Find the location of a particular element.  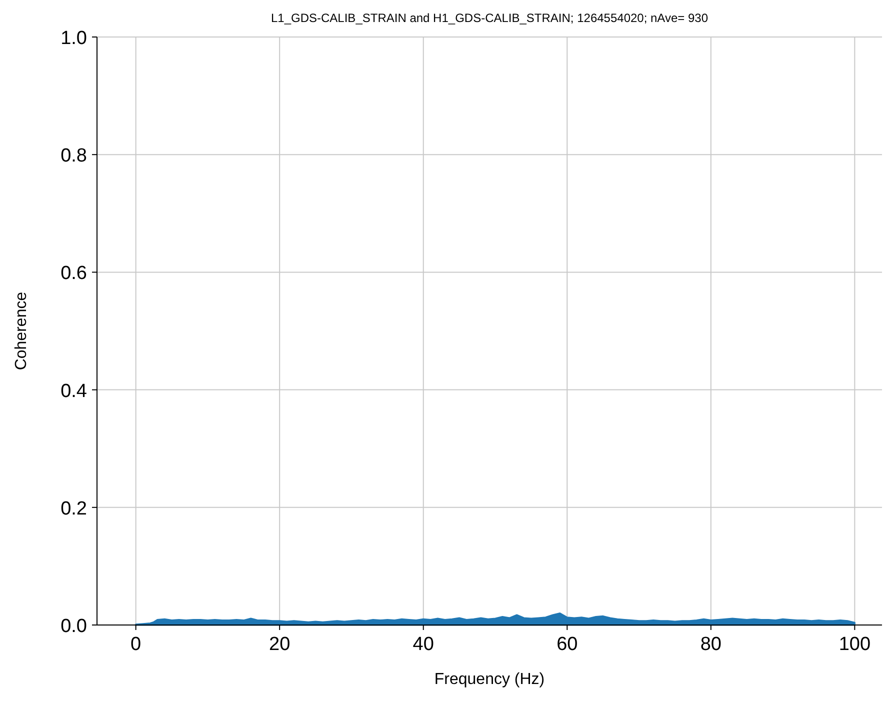

x-tick-label: 20 is located at coordinates (279, 644).